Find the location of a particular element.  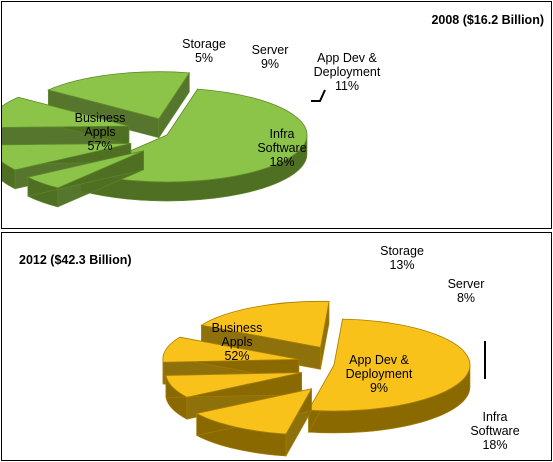

chart-2008-title: 2008 ($16.2 Billion) is located at coordinates (487, 20).